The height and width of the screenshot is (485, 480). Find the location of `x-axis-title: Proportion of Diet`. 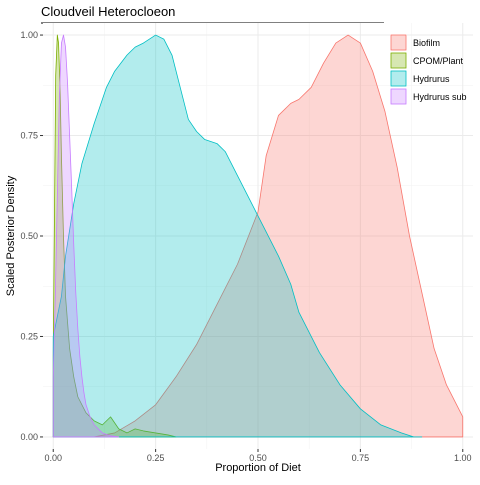

x-axis-title: Proportion of Diet is located at coordinates (258, 468).